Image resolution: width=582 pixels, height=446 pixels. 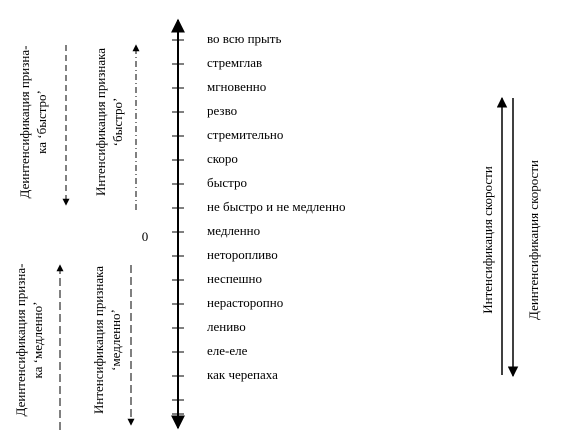 What do you see at coordinates (244, 38) in the screenshot?
I see `scale-item: во всю прыть` at bounding box center [244, 38].